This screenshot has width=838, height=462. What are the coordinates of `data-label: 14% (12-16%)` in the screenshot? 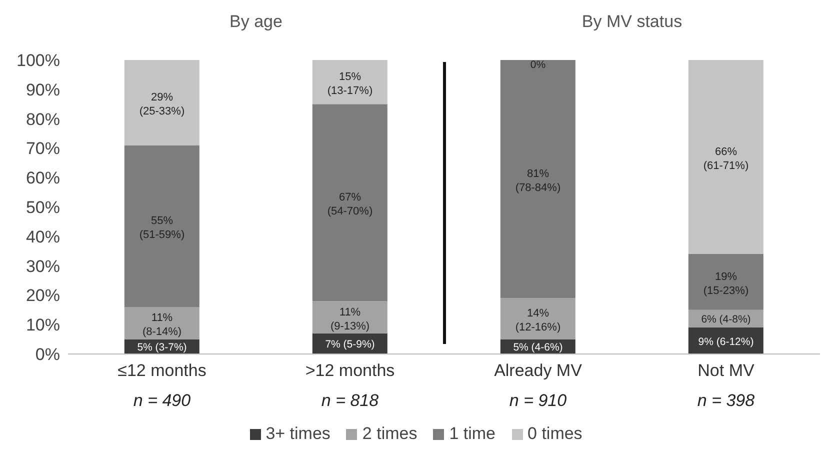 It's located at (538, 321).